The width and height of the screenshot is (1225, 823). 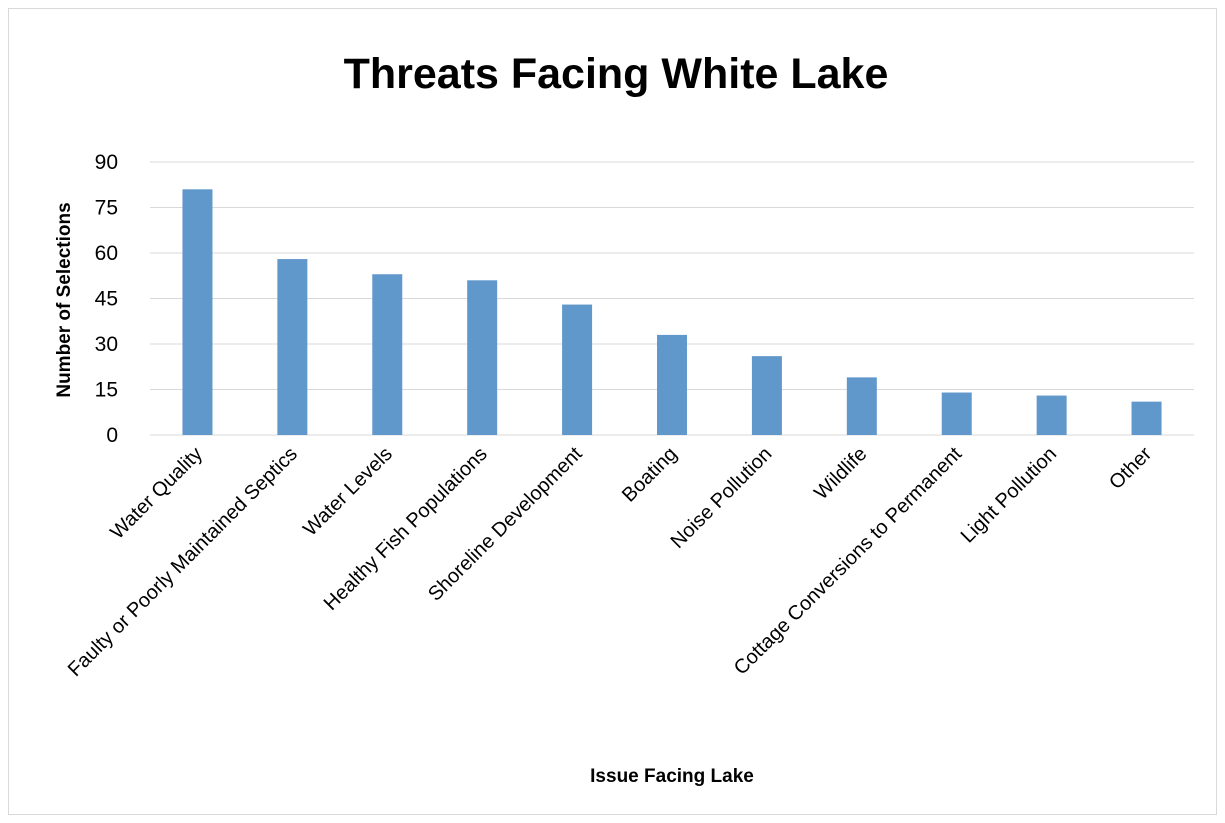 What do you see at coordinates (106, 253) in the screenshot?
I see `y-tick-label: 60` at bounding box center [106, 253].